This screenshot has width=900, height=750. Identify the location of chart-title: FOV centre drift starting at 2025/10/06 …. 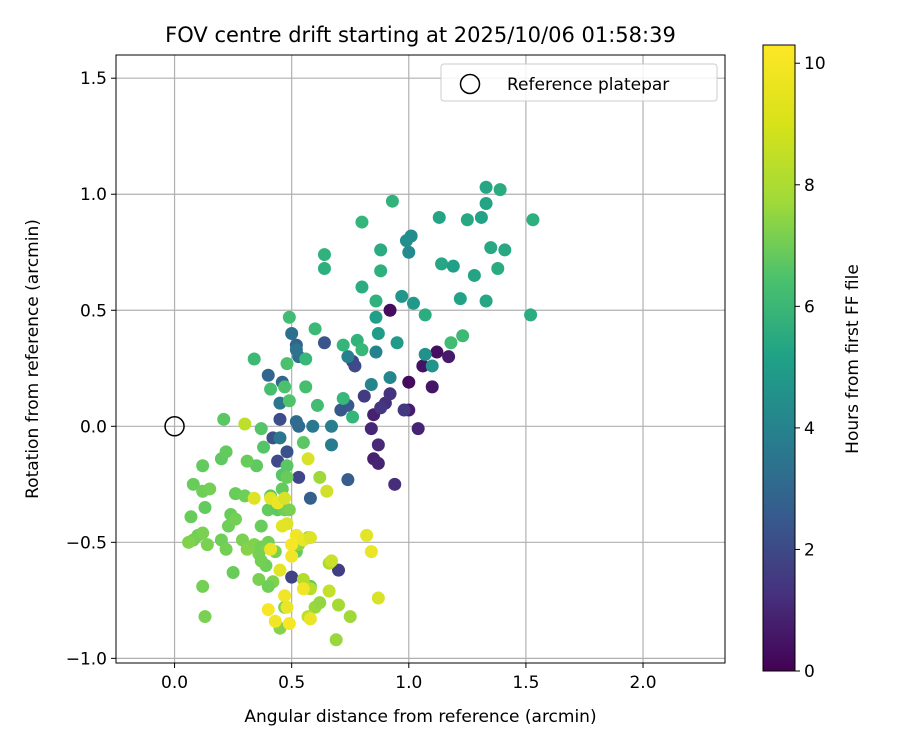
(420, 35).